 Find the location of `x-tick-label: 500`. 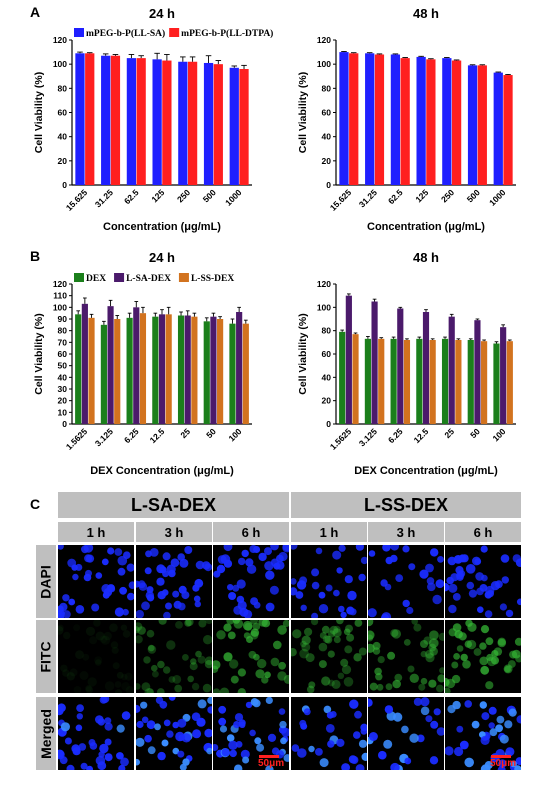

x-tick-label: 500 is located at coordinates (209, 195).